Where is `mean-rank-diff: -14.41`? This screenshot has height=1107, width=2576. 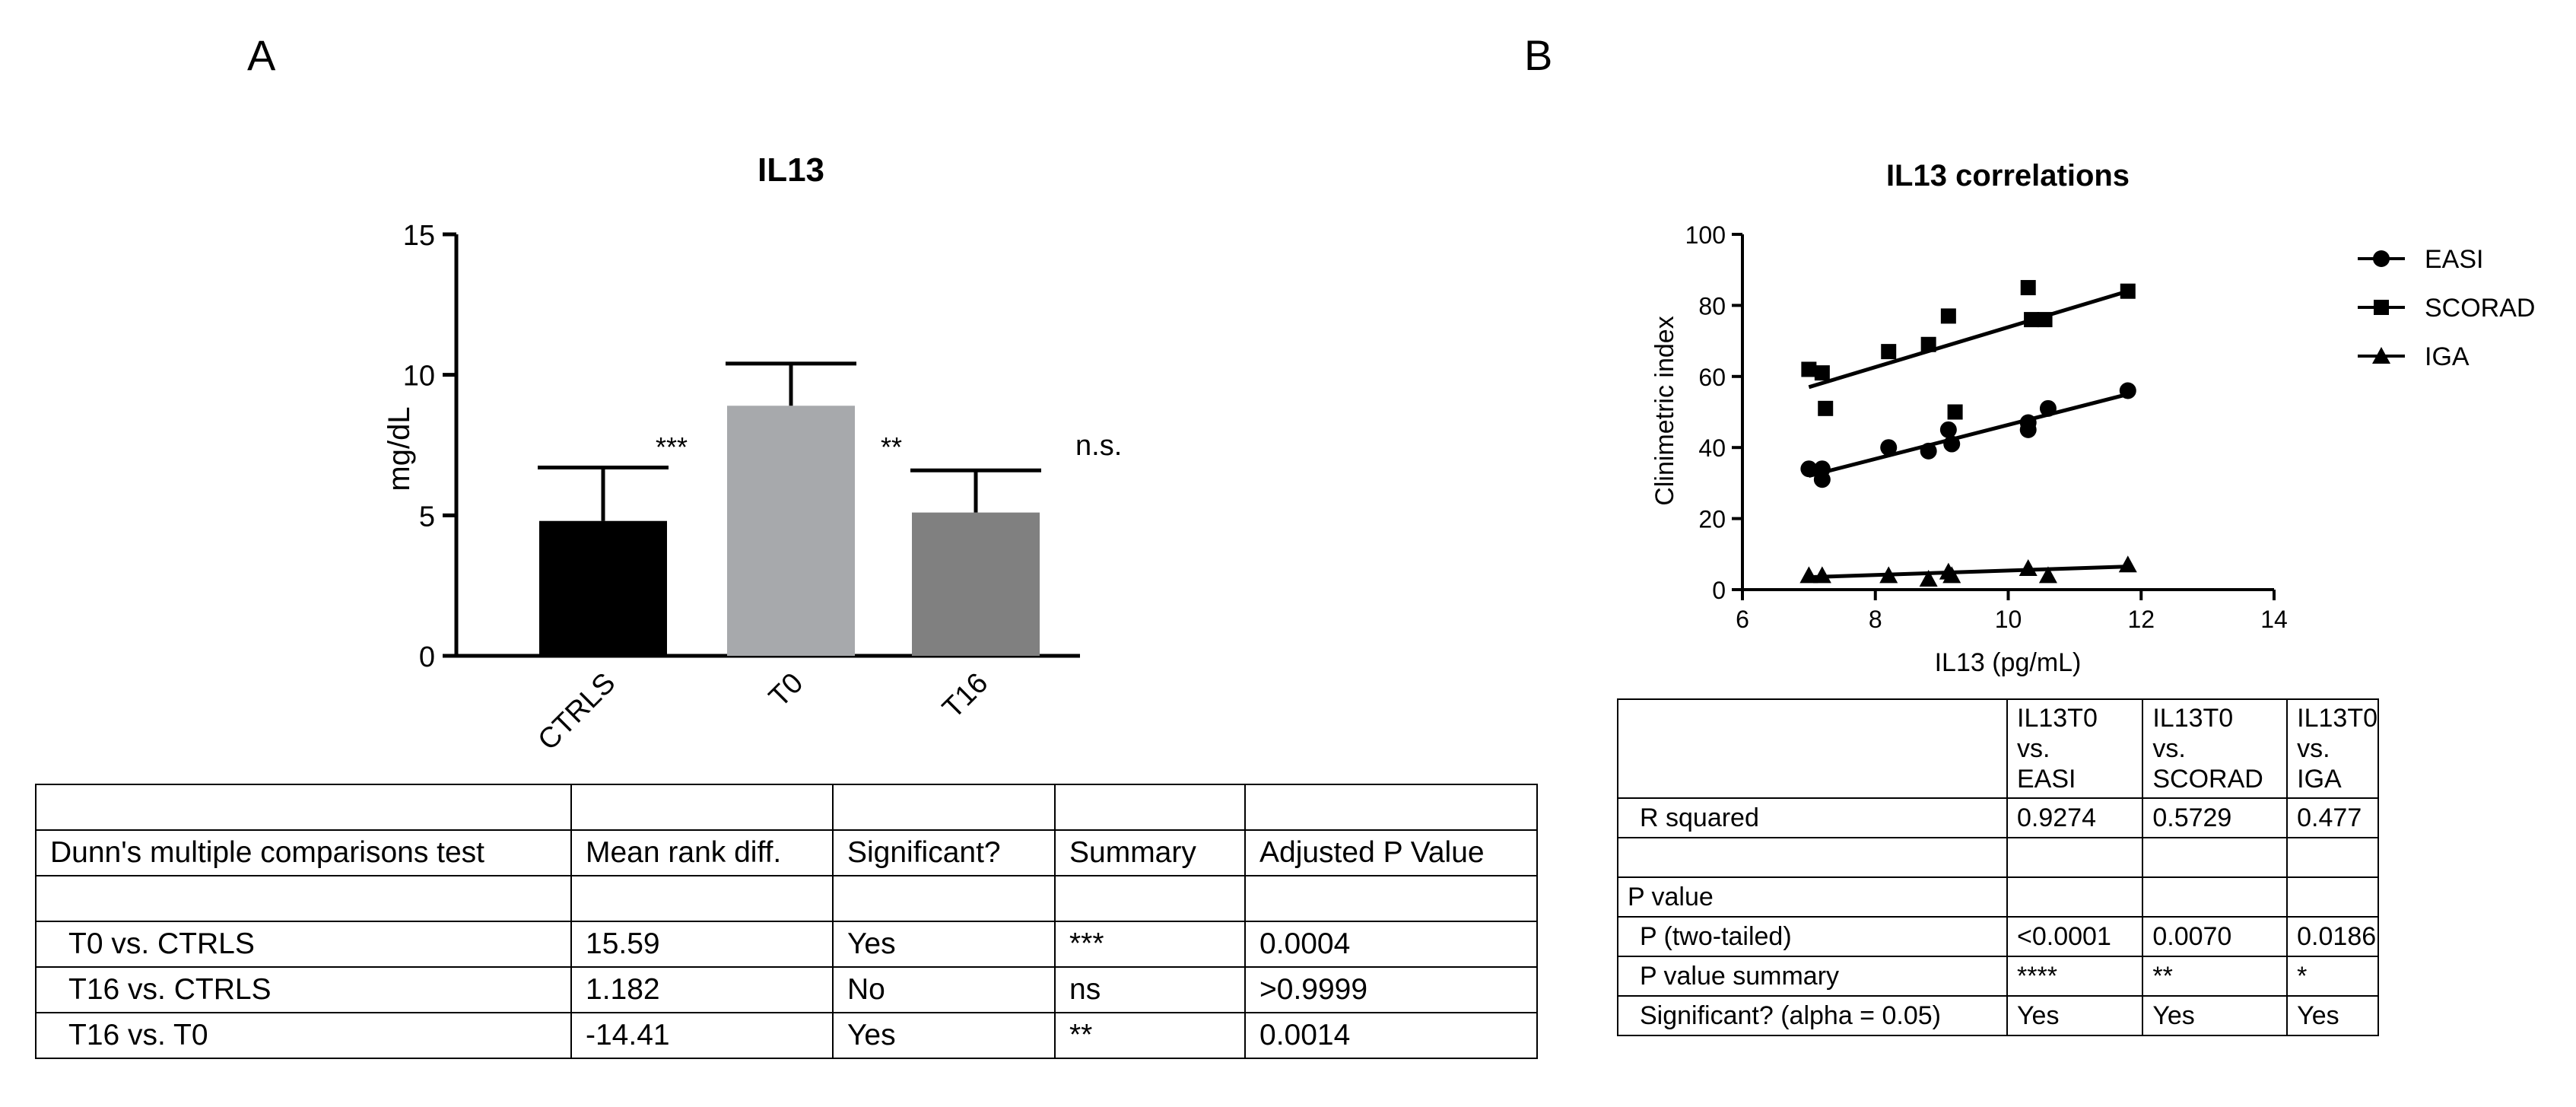 mean-rank-diff: -14.41 is located at coordinates (702, 1035).